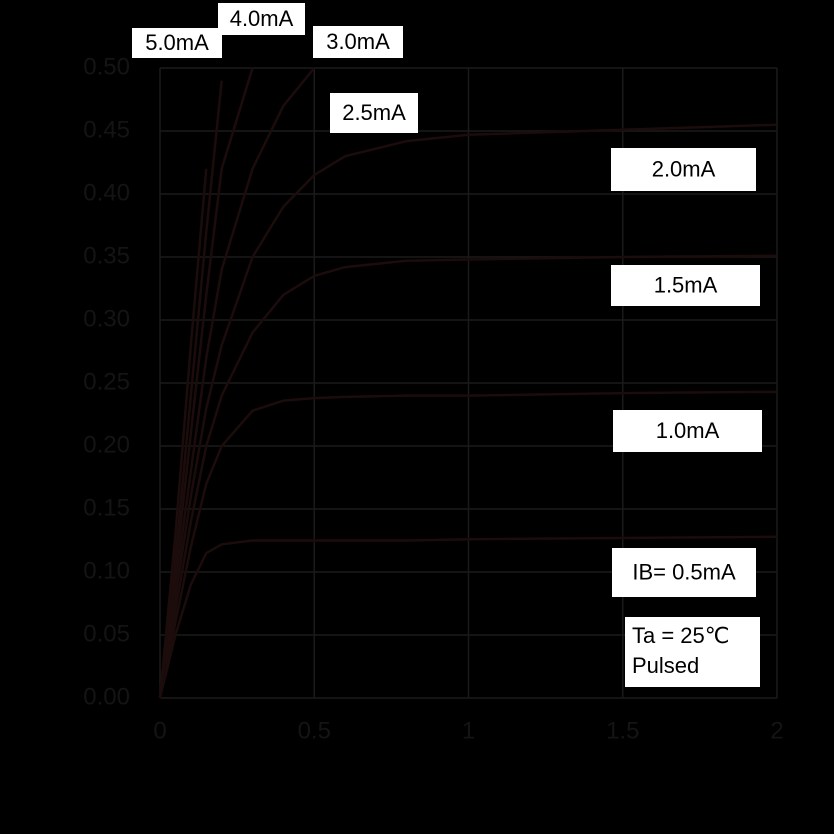 Image resolution: width=834 pixels, height=834 pixels. I want to click on y-tick-label: 0.15, so click(106, 507).